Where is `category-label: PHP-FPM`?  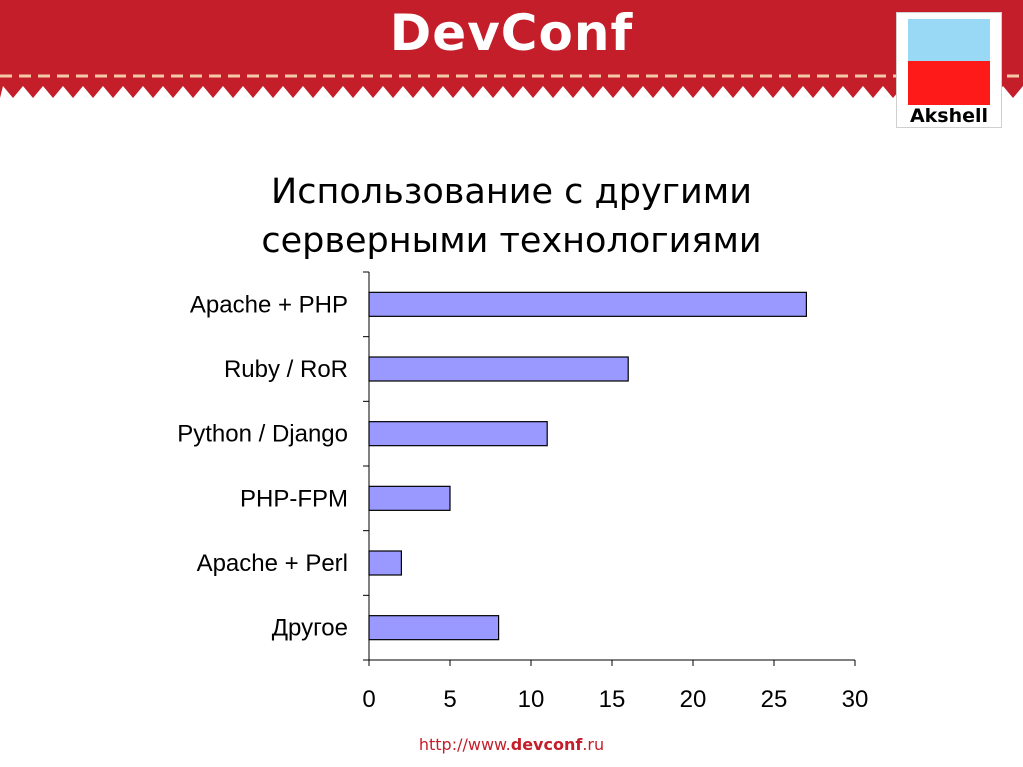
category-label: PHP-FPM is located at coordinates (294, 498).